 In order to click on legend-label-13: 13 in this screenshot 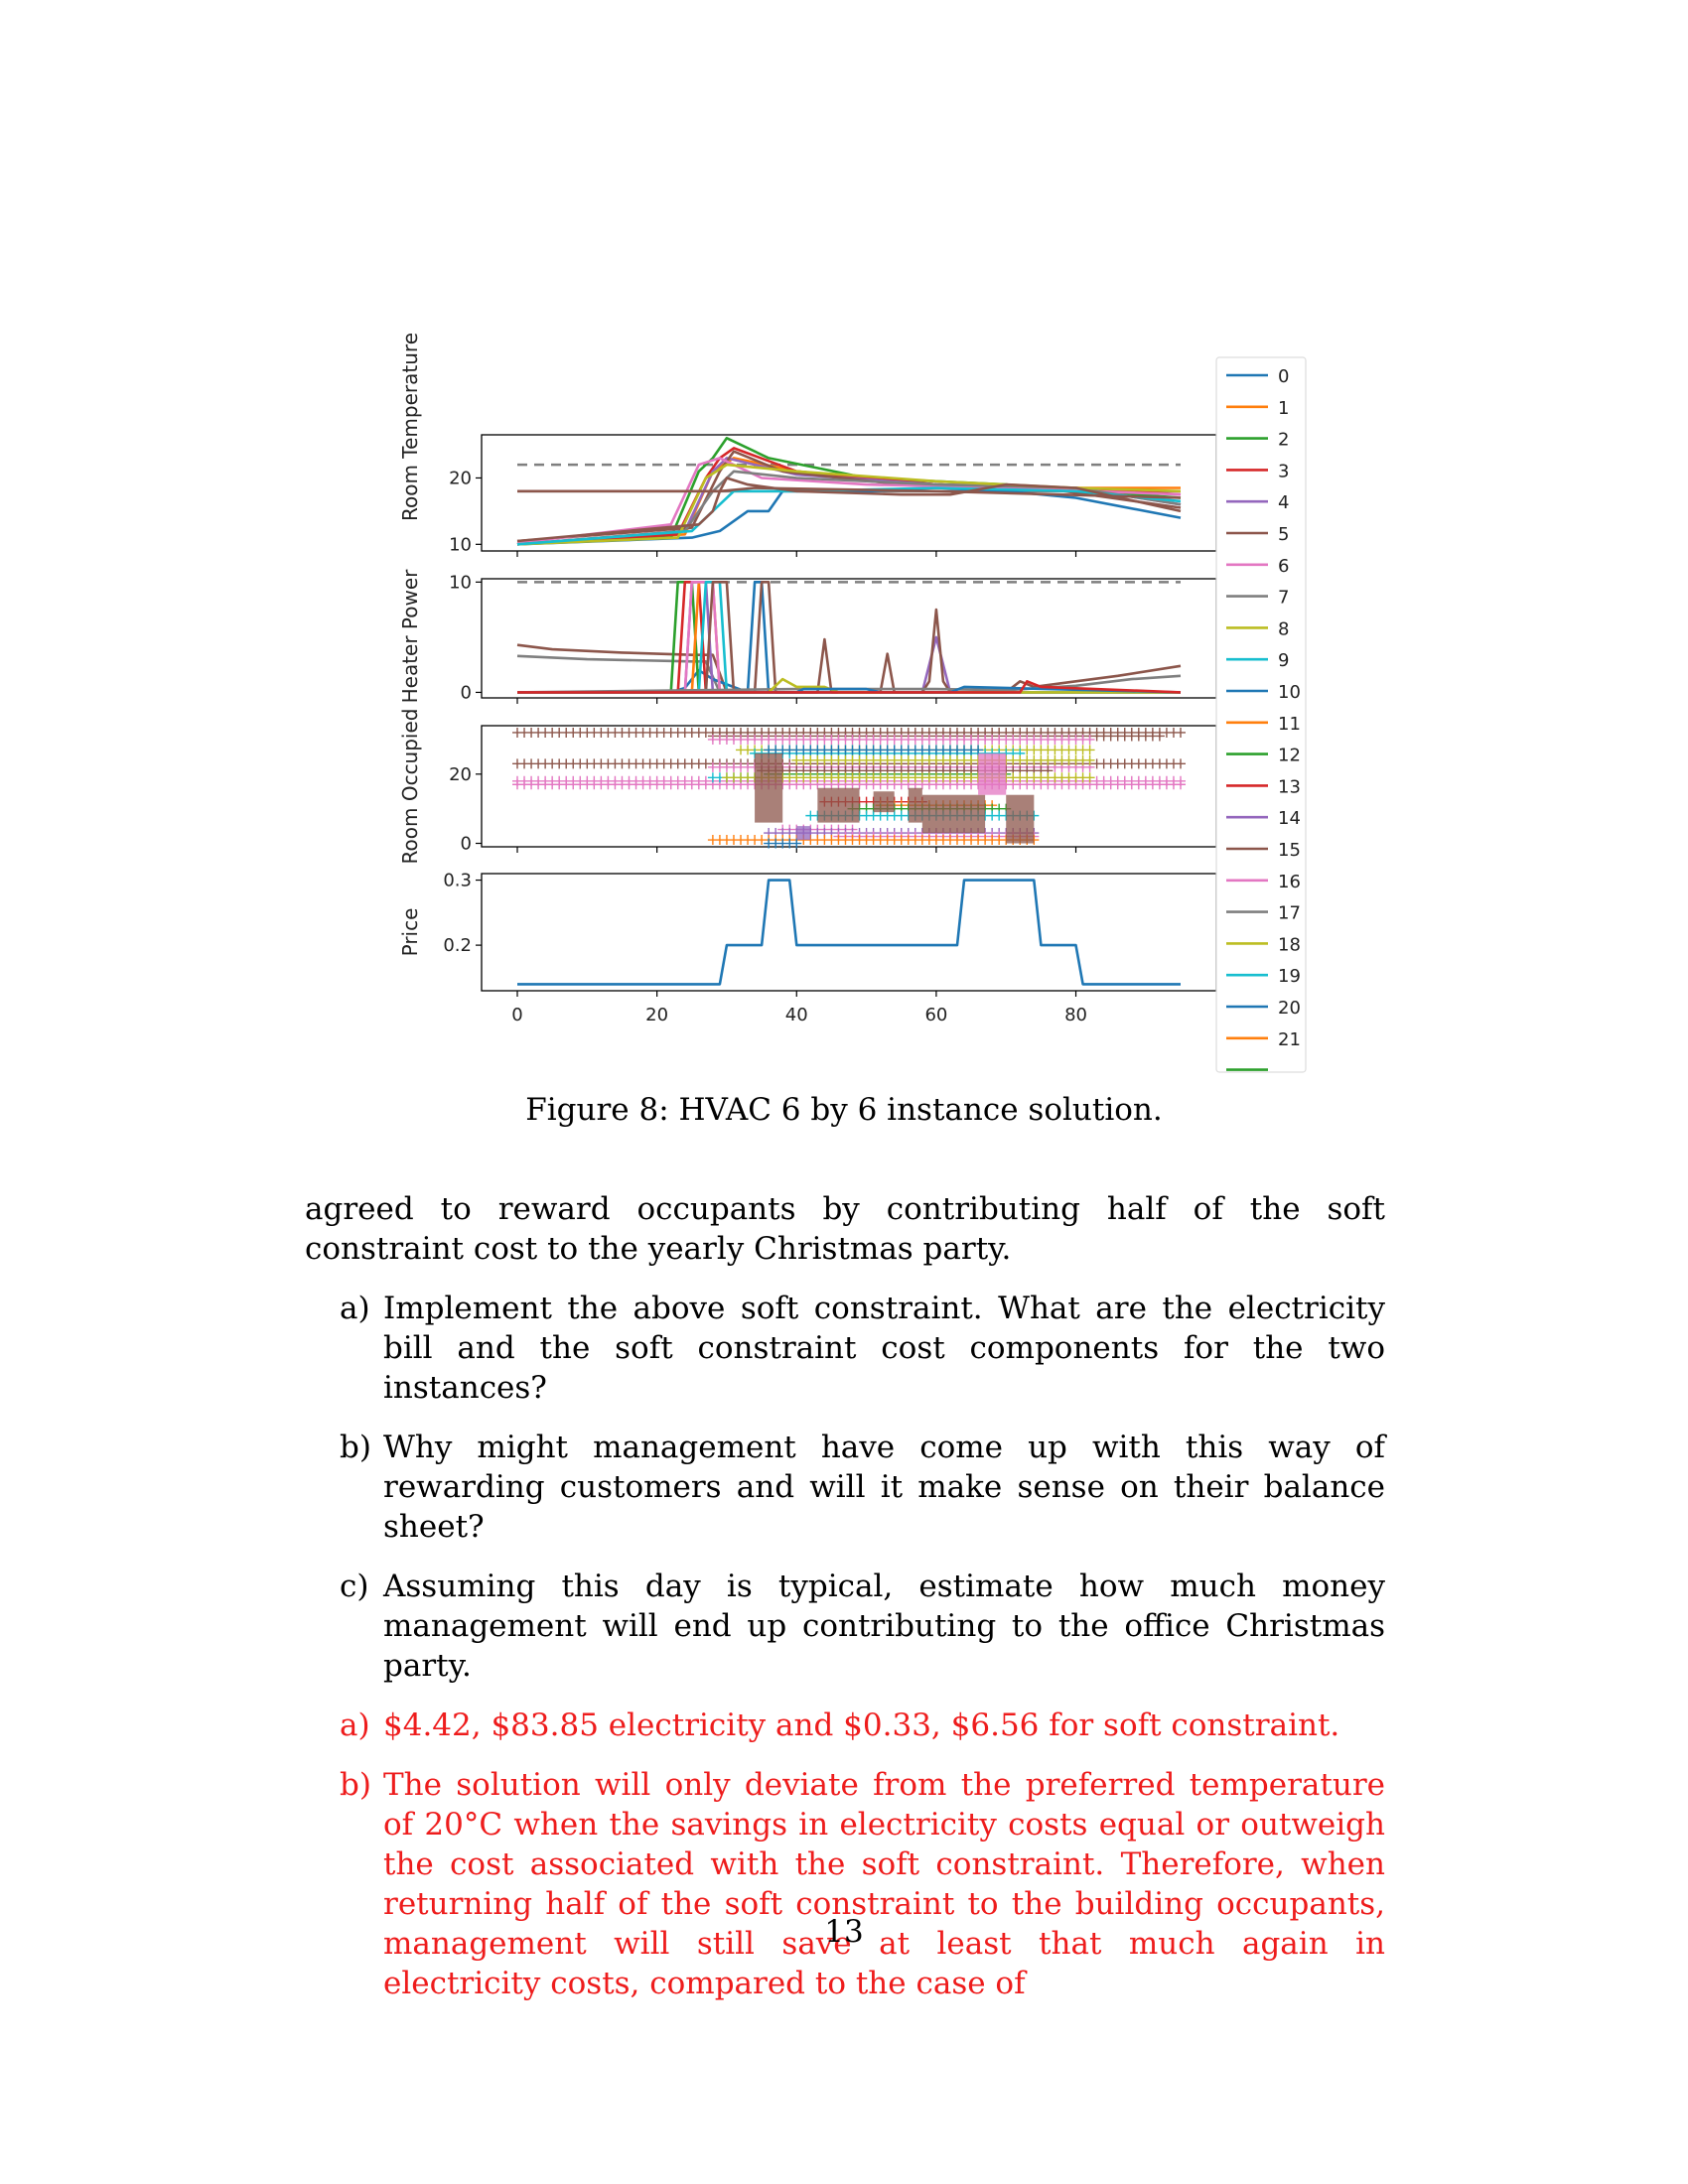, I will do `click(1289, 786)`.